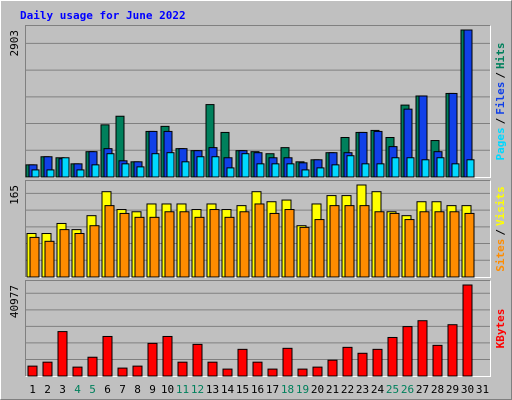  Describe the element at coordinates (152, 389) in the screenshot. I see `x-tick-label: 9` at that location.